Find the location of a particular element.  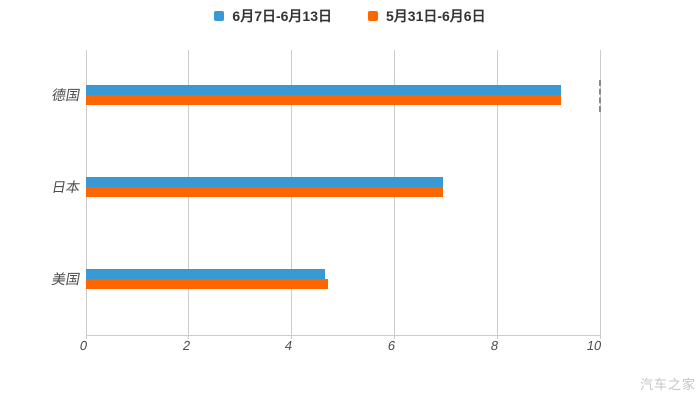

legend-item-week2: 6月7日-6月13日 is located at coordinates (273, 16).